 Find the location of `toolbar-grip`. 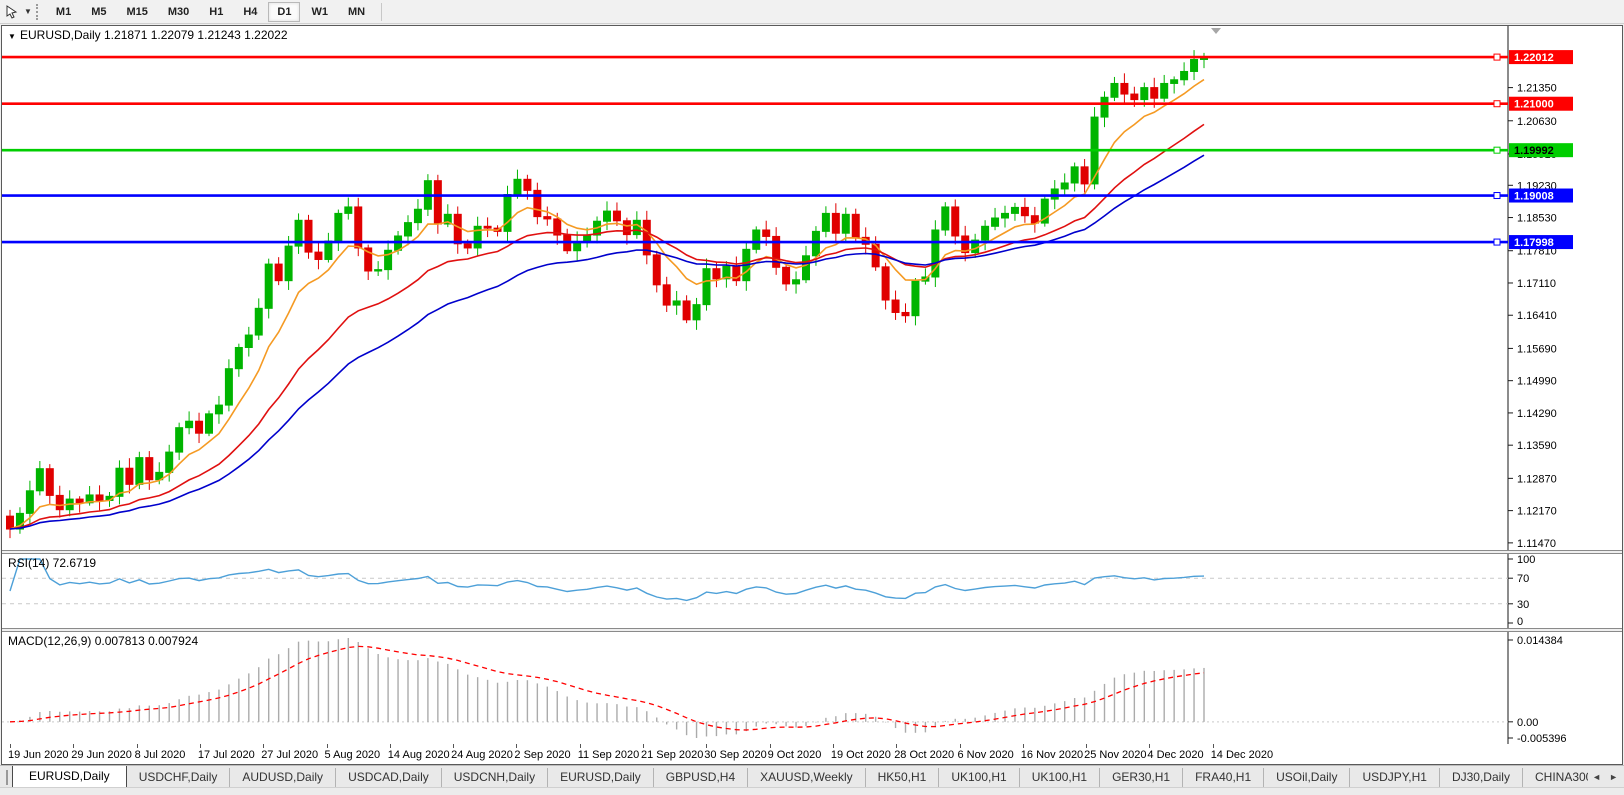

toolbar-grip is located at coordinates (37, 11).